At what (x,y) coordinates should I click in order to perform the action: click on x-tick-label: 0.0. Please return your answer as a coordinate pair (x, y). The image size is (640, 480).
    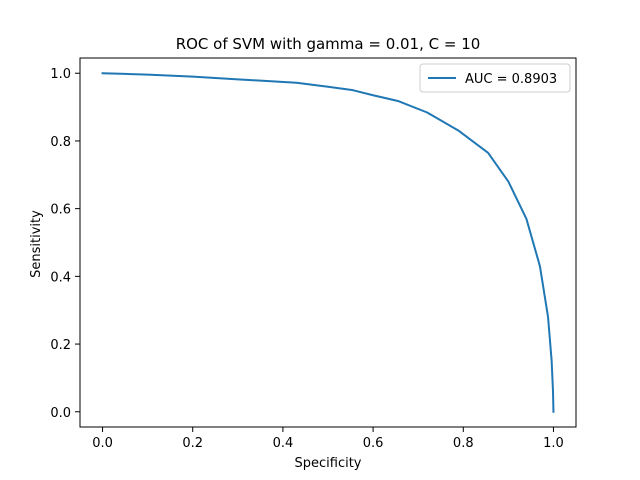
    Looking at the image, I should click on (102, 443).